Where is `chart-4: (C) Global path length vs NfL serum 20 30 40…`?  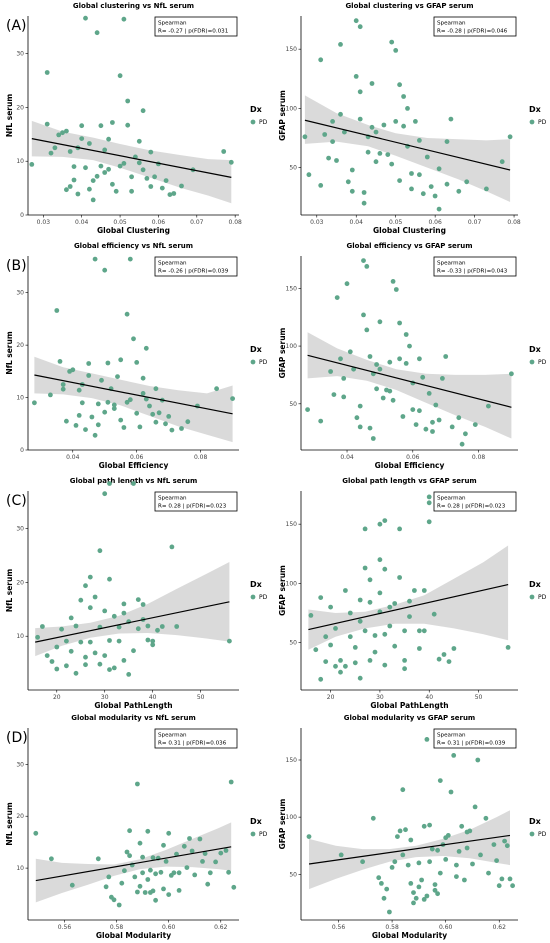 chart-4: (C) Global path length vs NfL serum 20 30 40… is located at coordinates (136, 593).